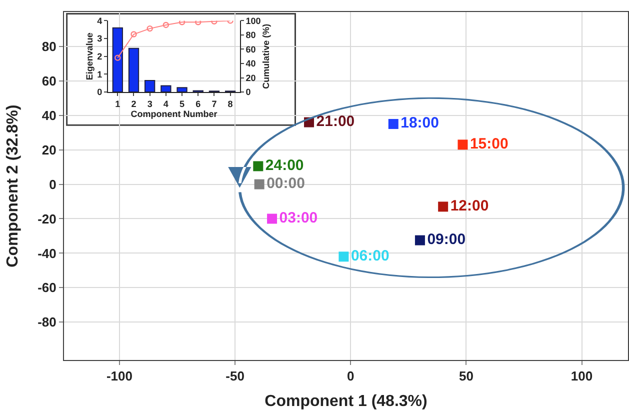 This screenshot has height=410, width=629. What do you see at coordinates (265, 56) in the screenshot?
I see `y2-axis-title: Cumulative (%)` at bounding box center [265, 56].